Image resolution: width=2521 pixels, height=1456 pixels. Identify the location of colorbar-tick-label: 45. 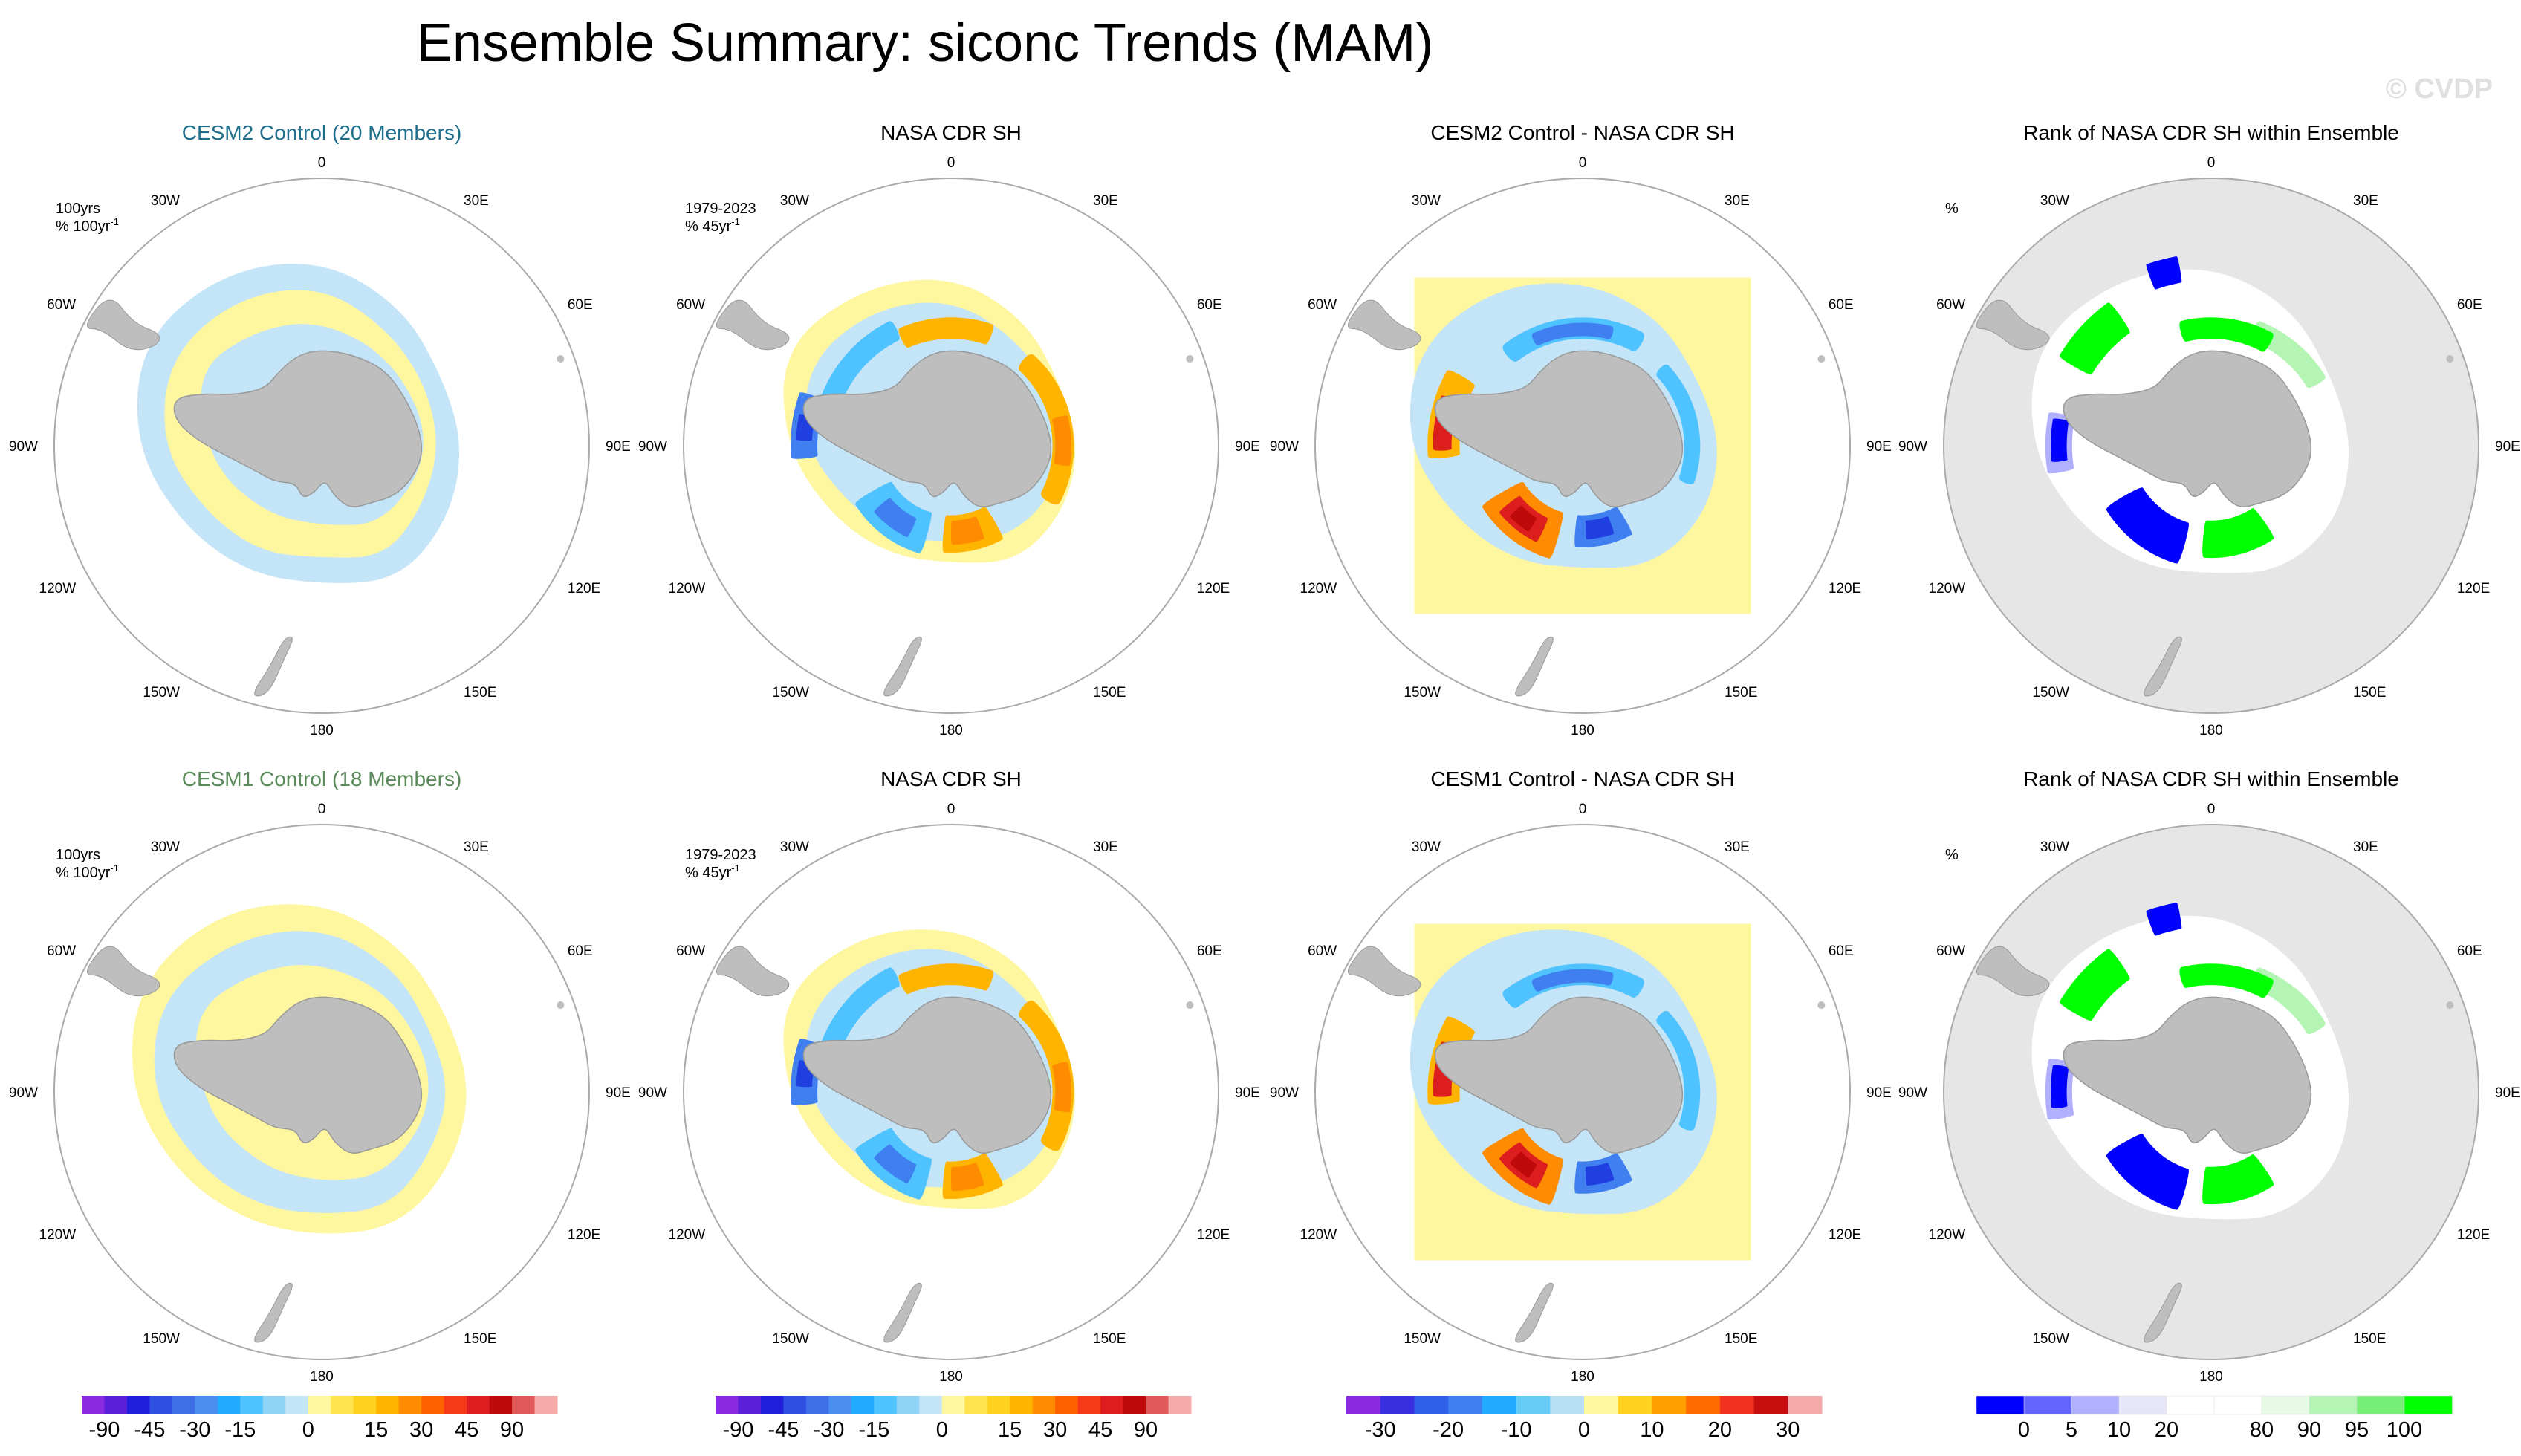
(466, 1430).